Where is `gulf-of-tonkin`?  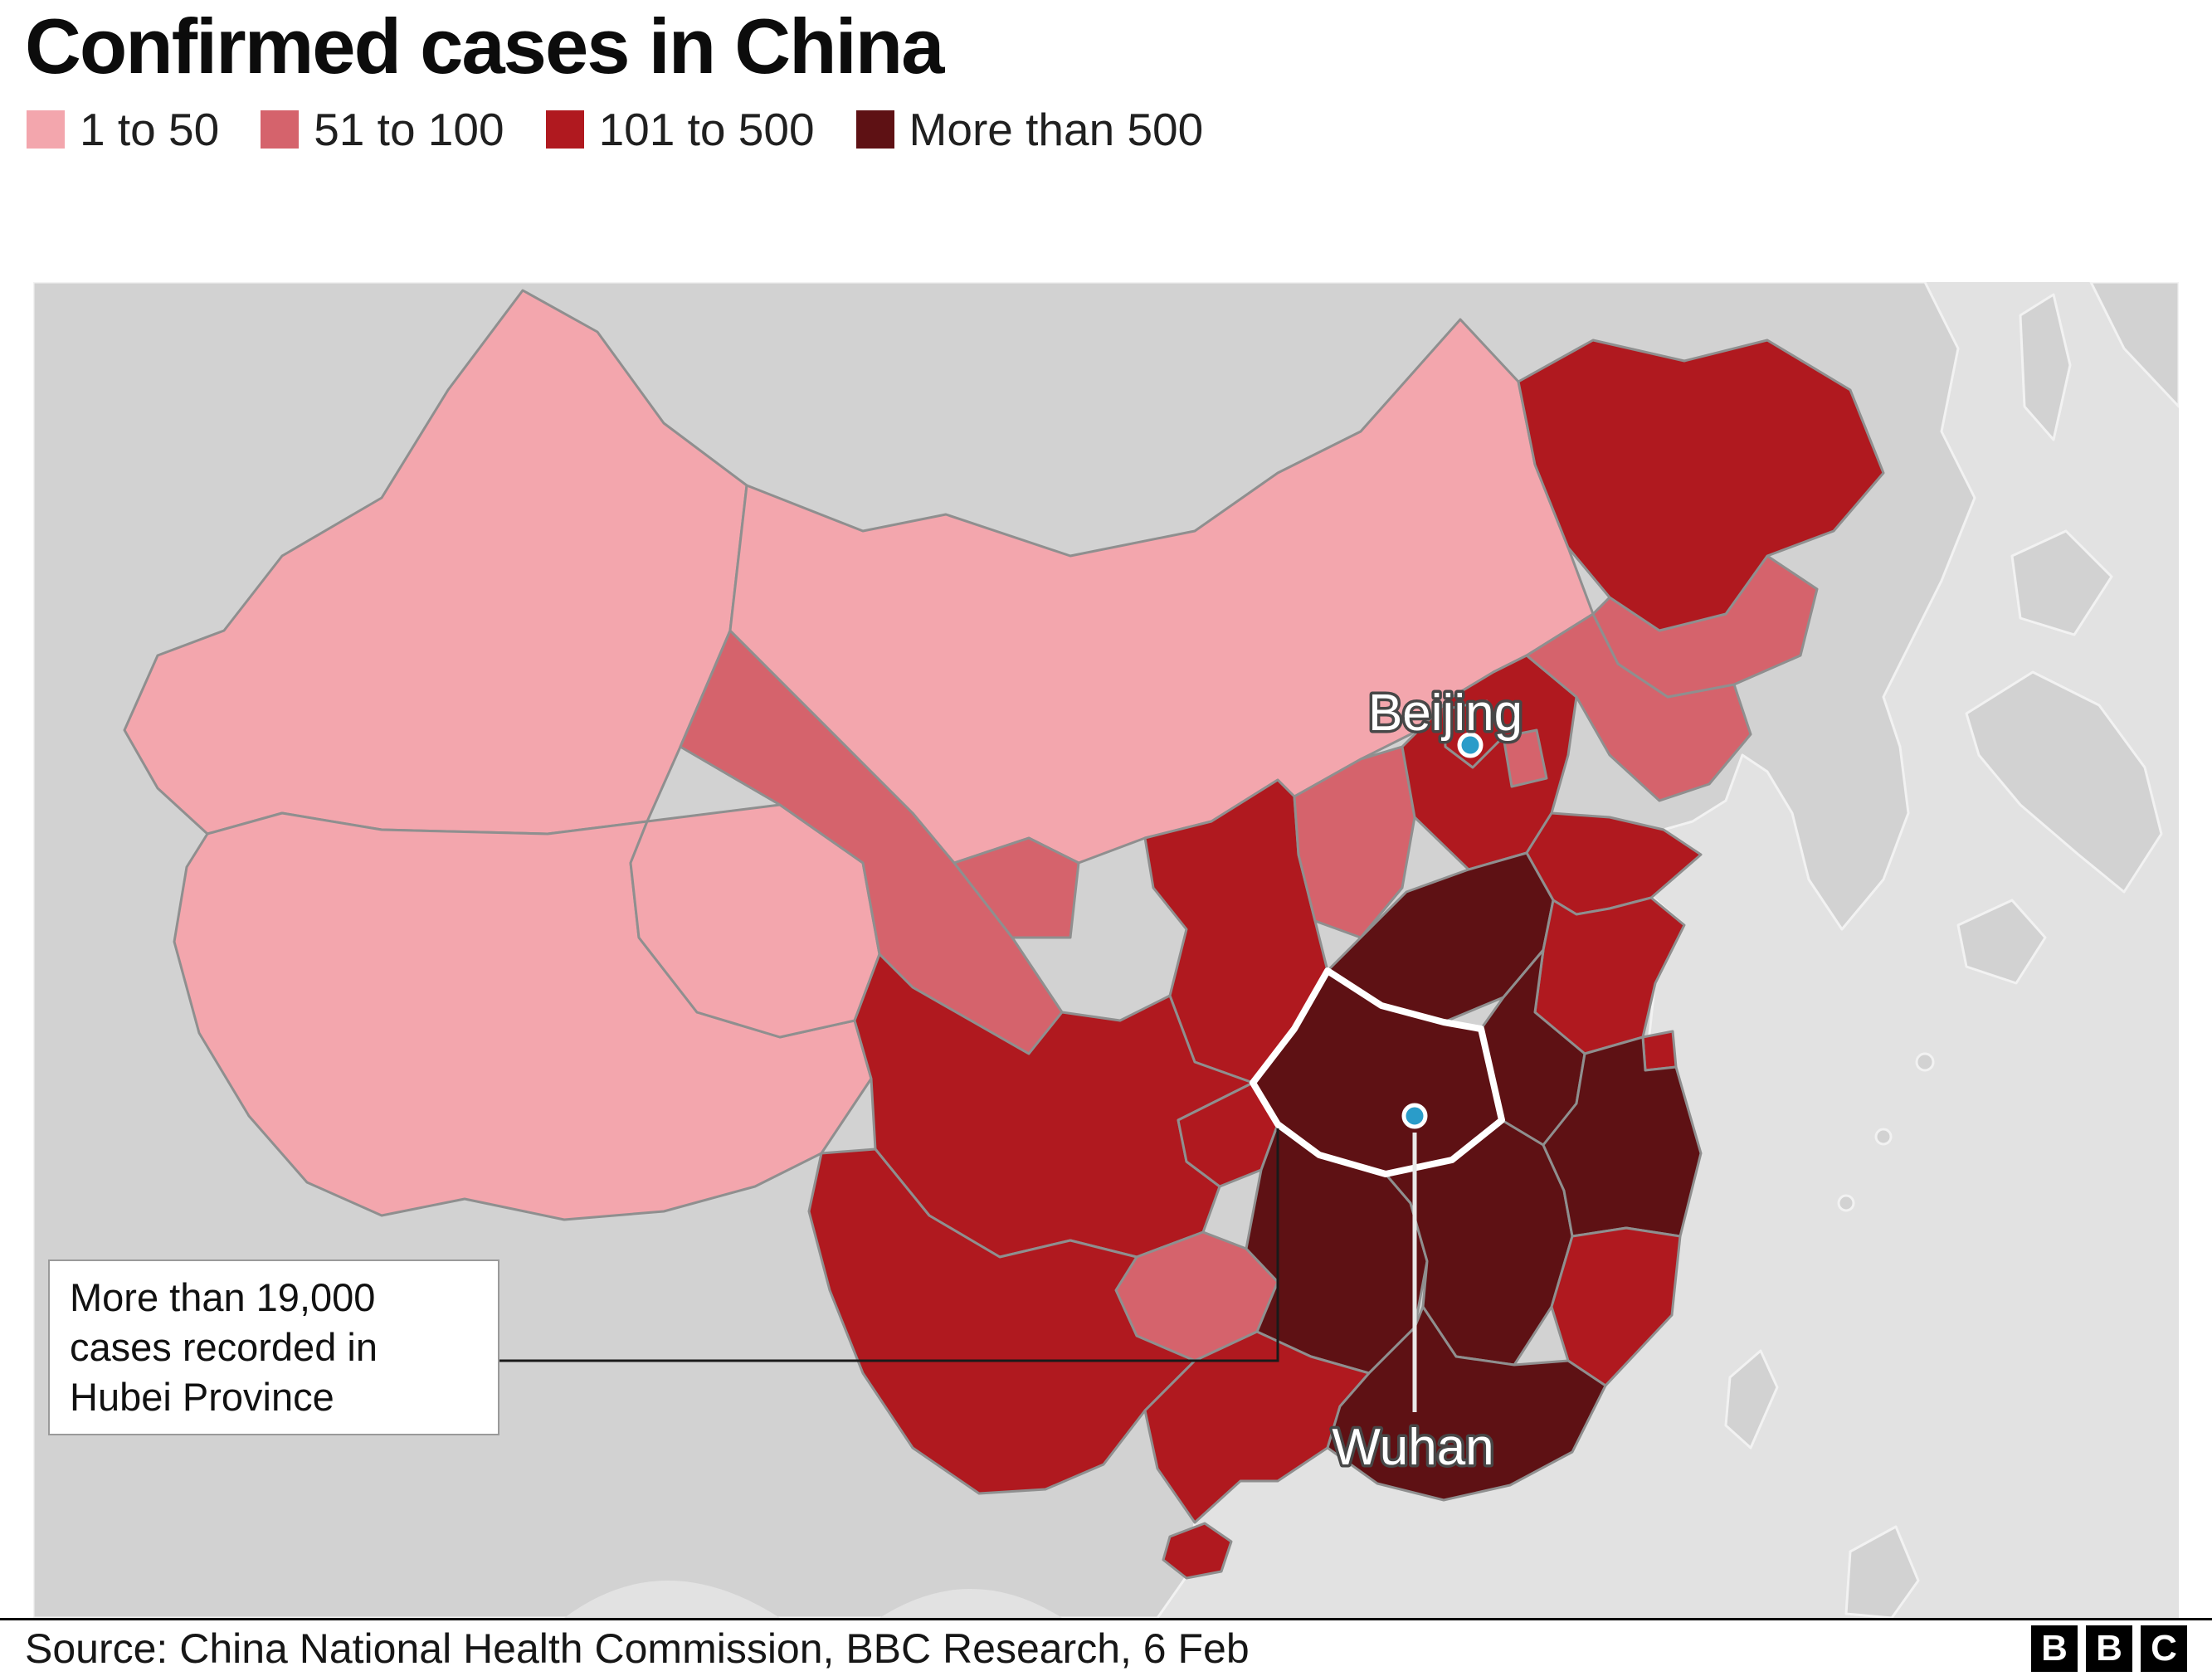 gulf-of-tonkin is located at coordinates (672, 1599).